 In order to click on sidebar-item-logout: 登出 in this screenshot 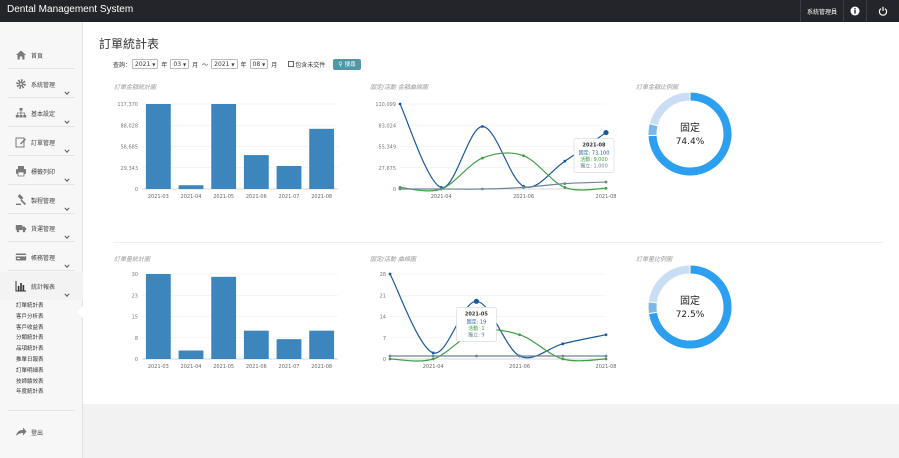, I will do `click(41, 432)`.